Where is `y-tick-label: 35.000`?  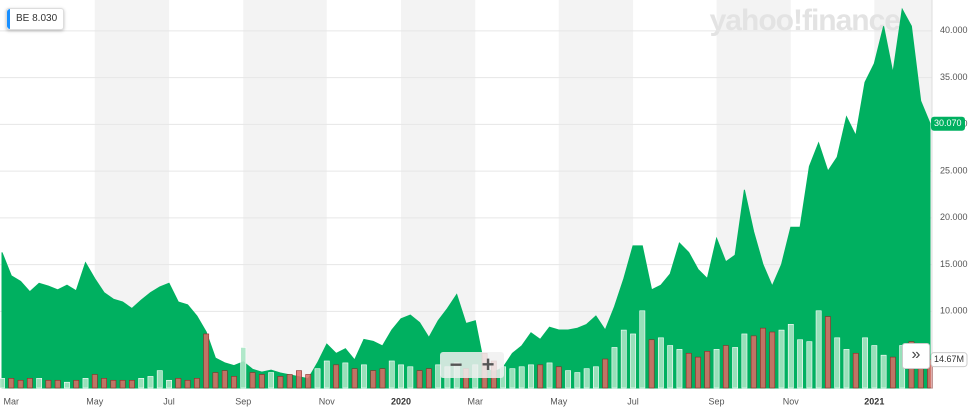 y-tick-label: 35.000 is located at coordinates (954, 77).